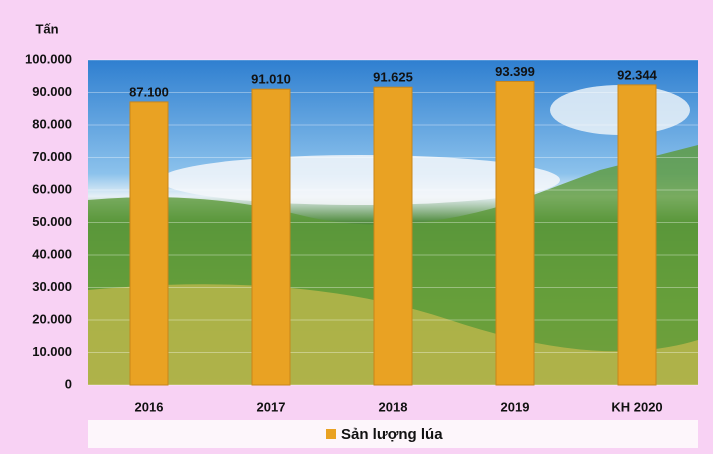  I want to click on legend-box, so click(393, 434).